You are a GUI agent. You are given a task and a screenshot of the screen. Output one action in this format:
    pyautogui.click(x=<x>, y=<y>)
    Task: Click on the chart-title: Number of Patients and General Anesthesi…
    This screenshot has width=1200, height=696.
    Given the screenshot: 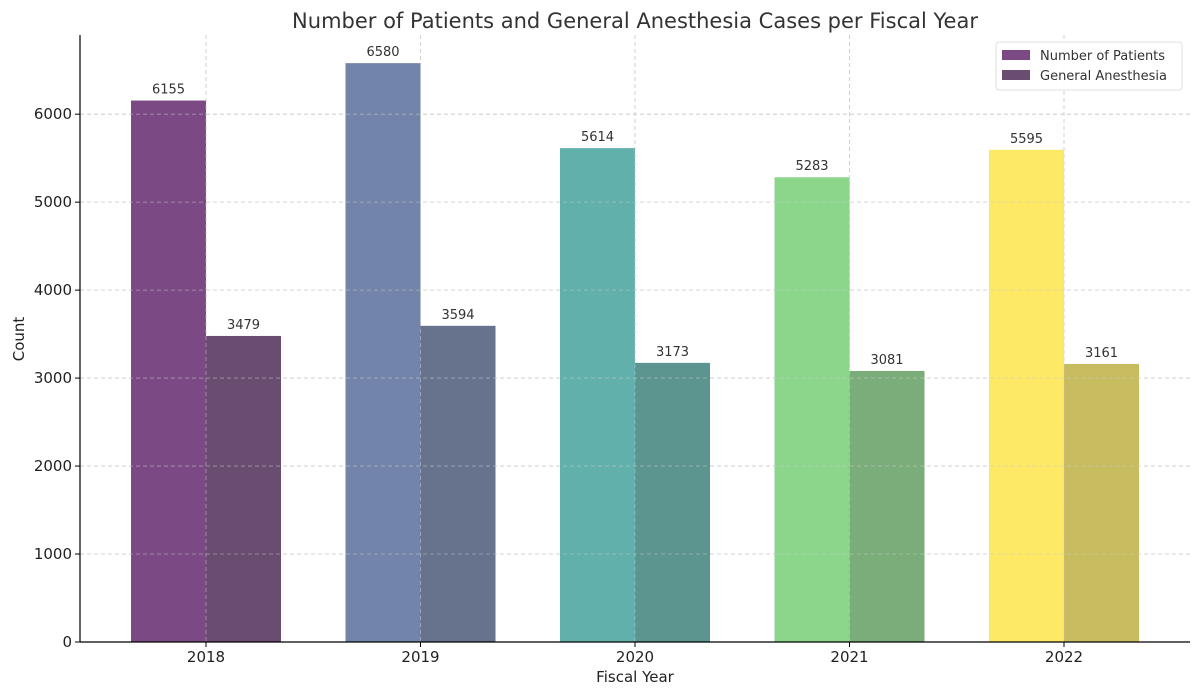 What is the action you would take?
    pyautogui.click(x=635, y=21)
    